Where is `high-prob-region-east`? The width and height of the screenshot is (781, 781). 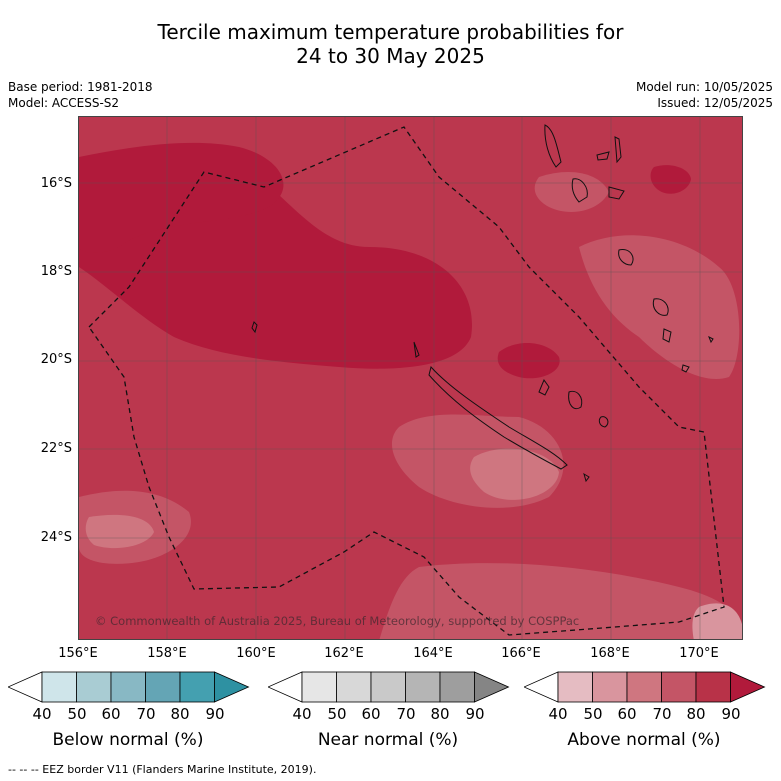
high-prob-region-east is located at coordinates (670, 179).